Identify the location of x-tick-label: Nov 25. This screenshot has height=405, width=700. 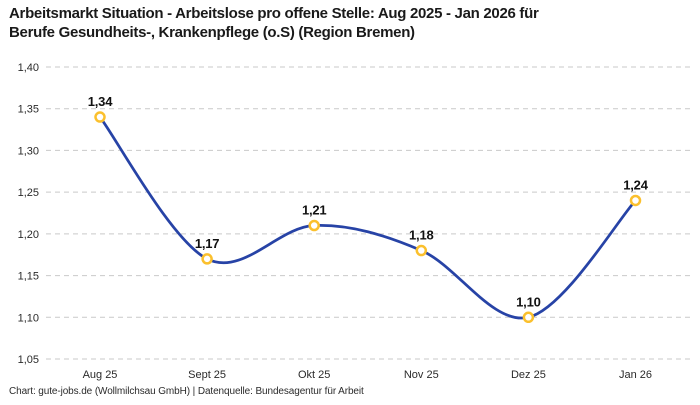
(421, 375).